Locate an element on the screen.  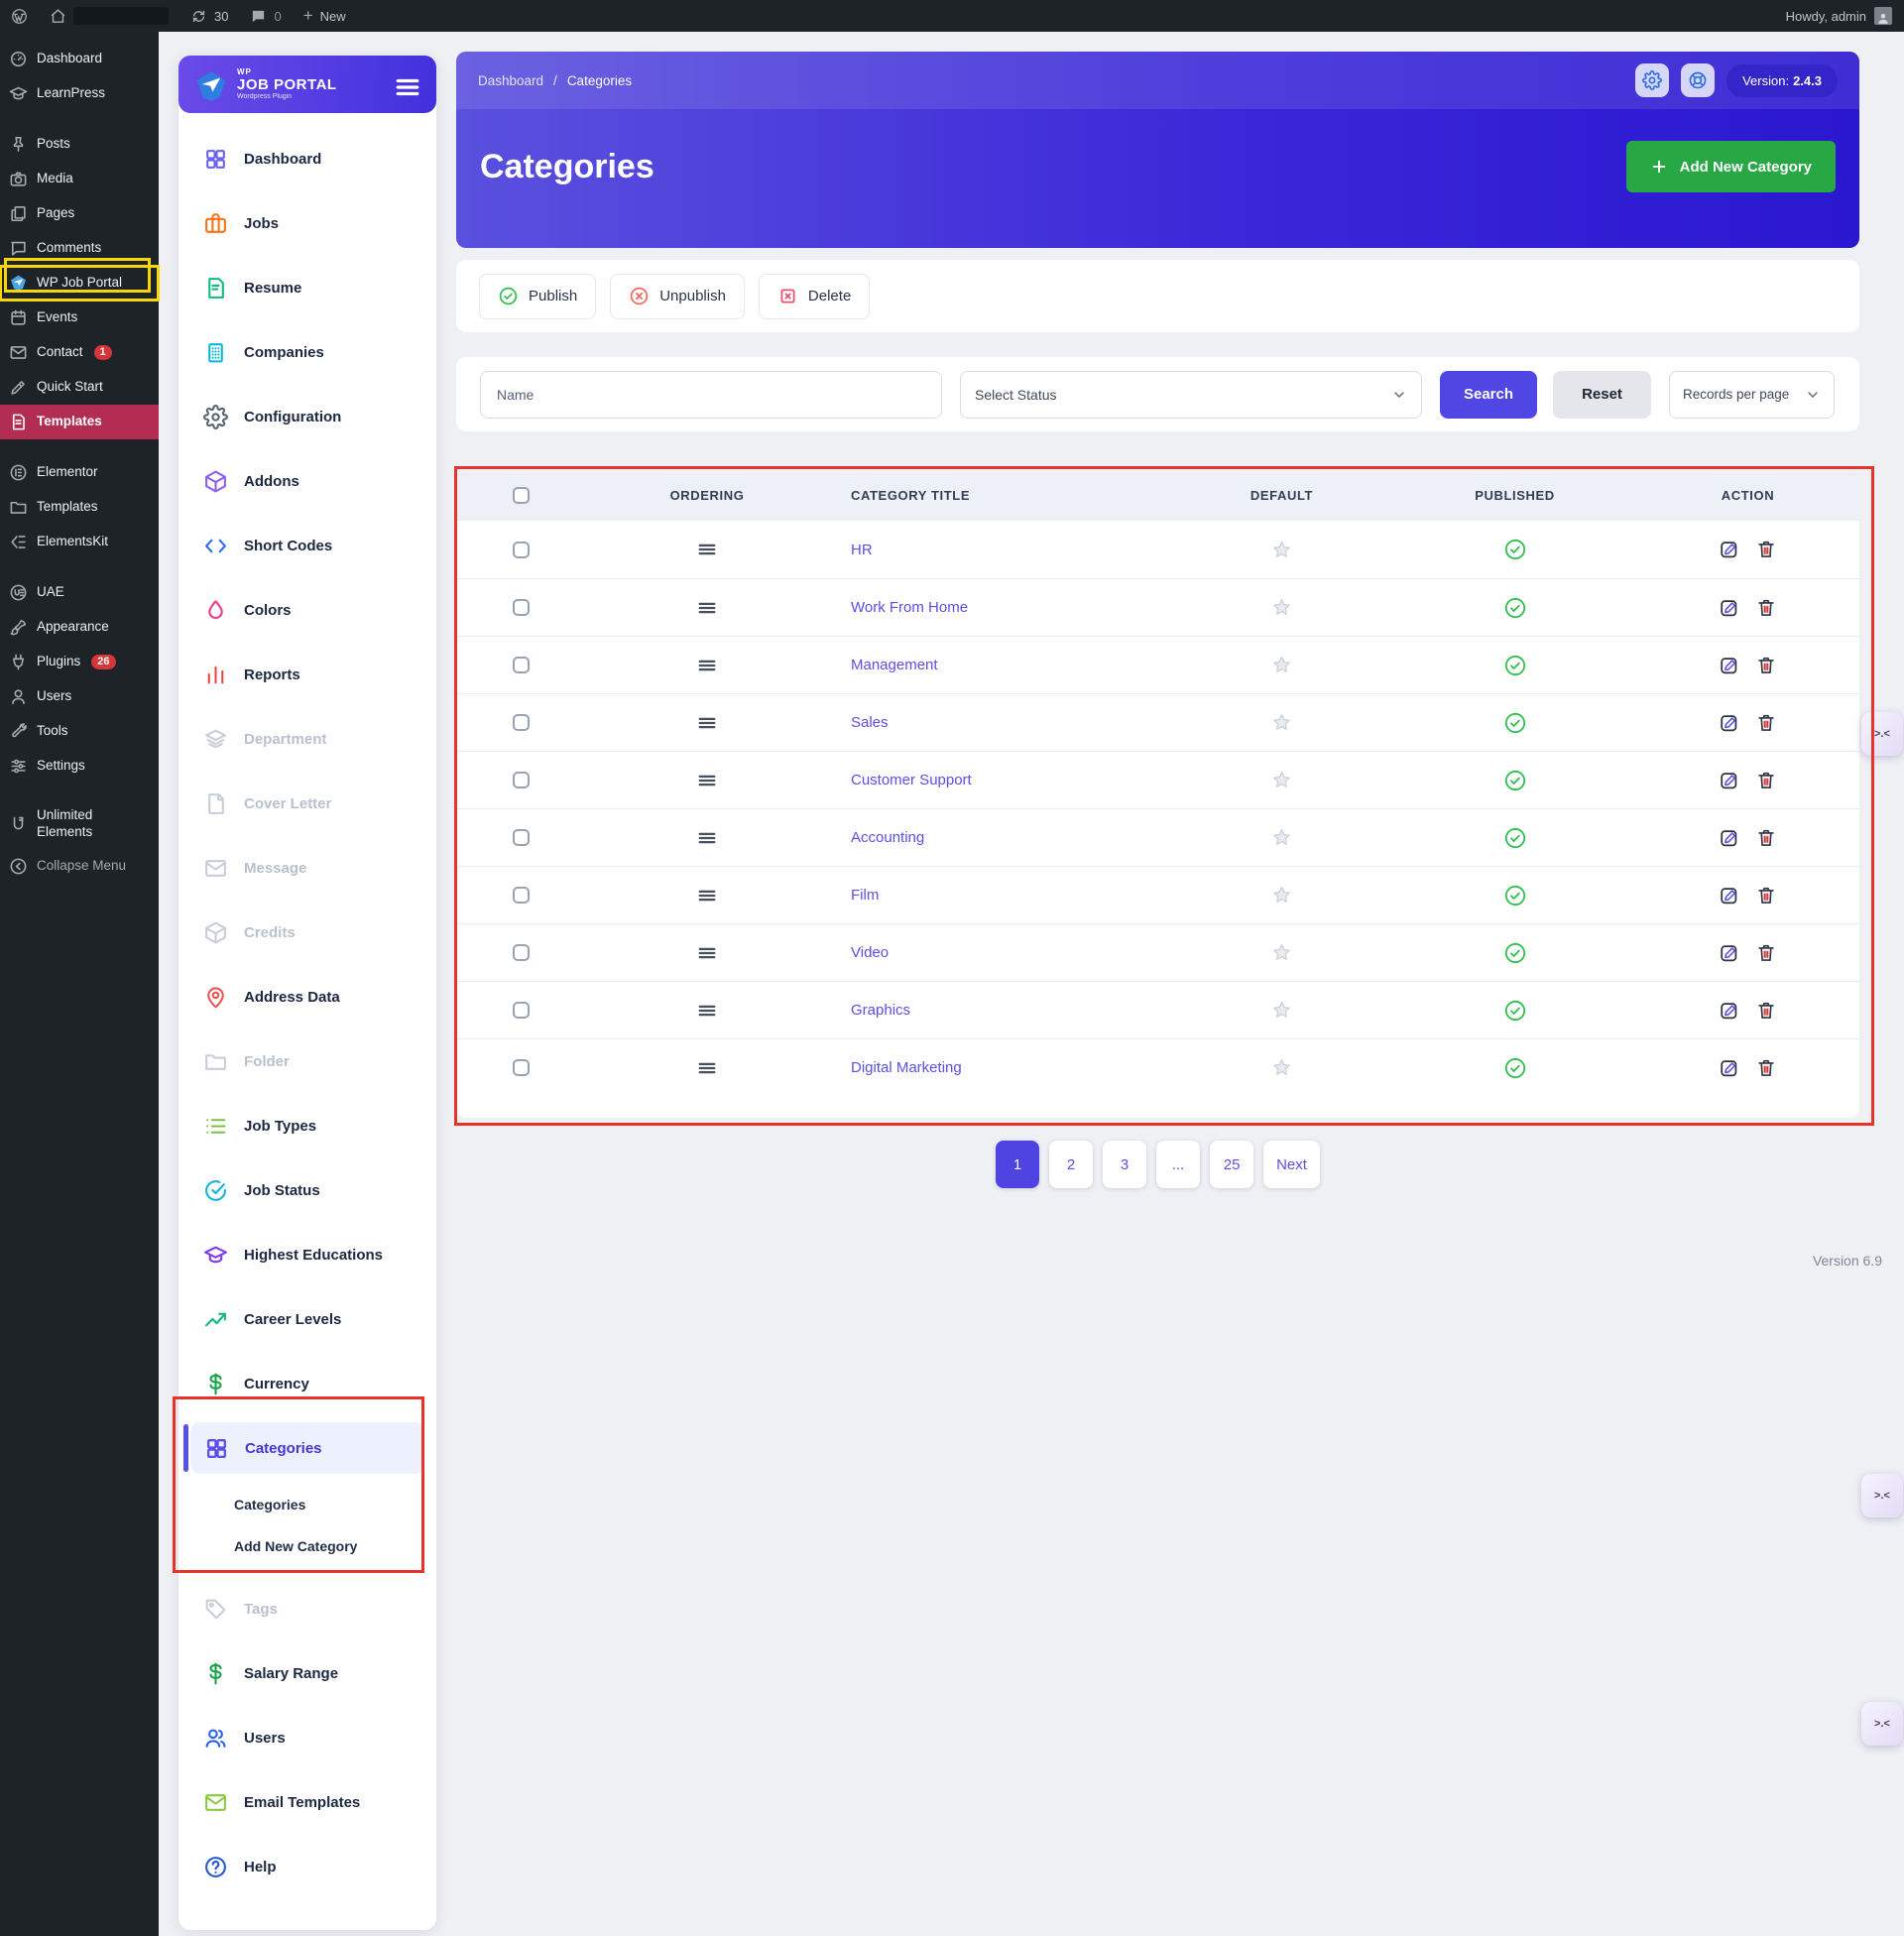
plugin-menu-item-job-status: Job Status is located at coordinates (307, 1190).